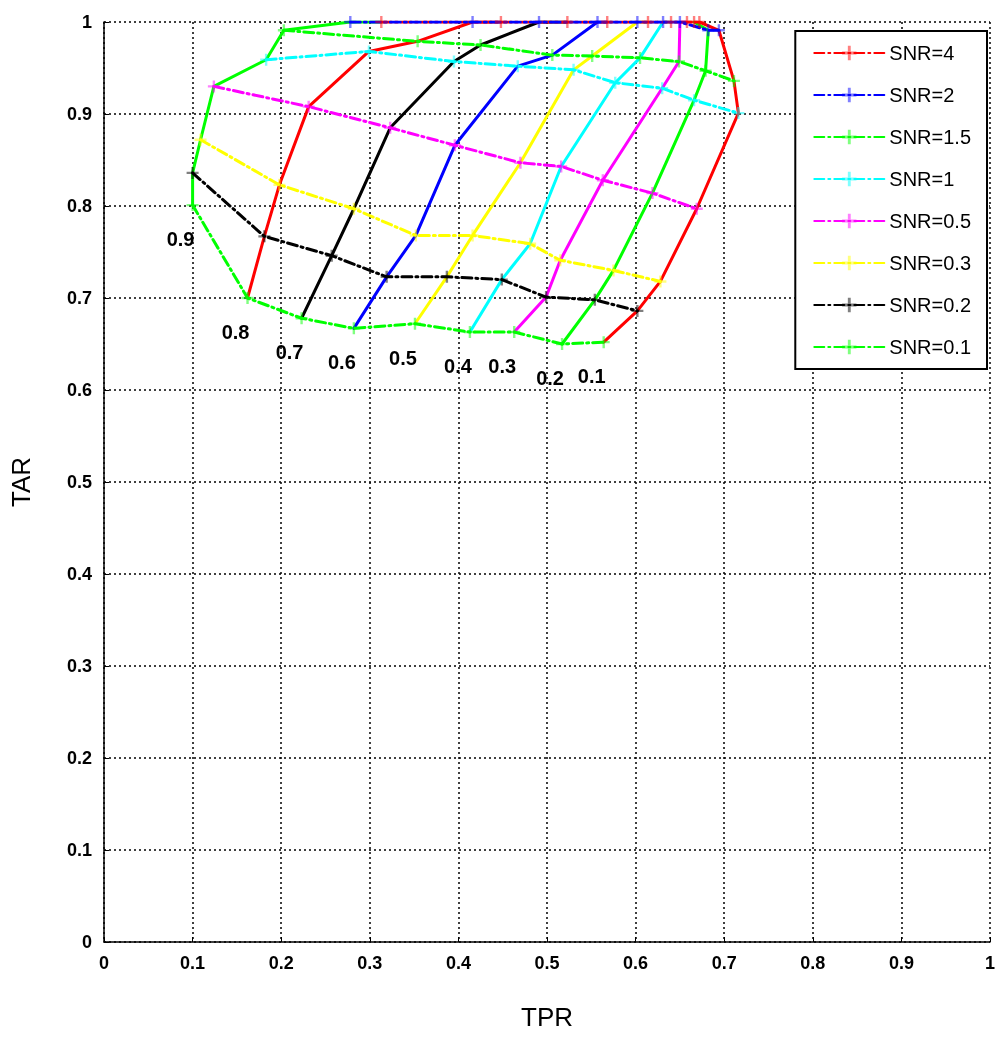 Image resolution: width=1001 pixels, height=1037 pixels. I want to click on y-tick-label: 0.1, so click(79, 850).